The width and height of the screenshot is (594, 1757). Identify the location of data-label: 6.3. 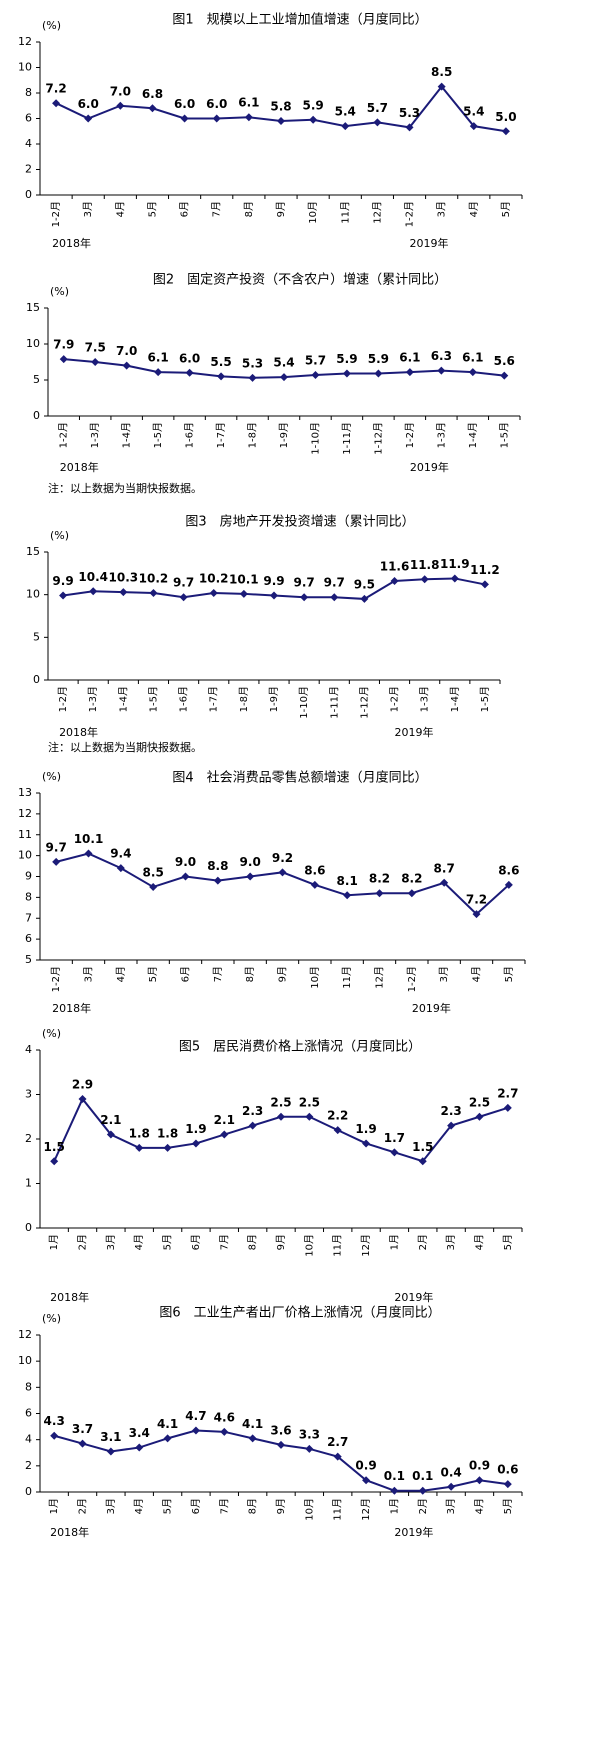
(441, 356).